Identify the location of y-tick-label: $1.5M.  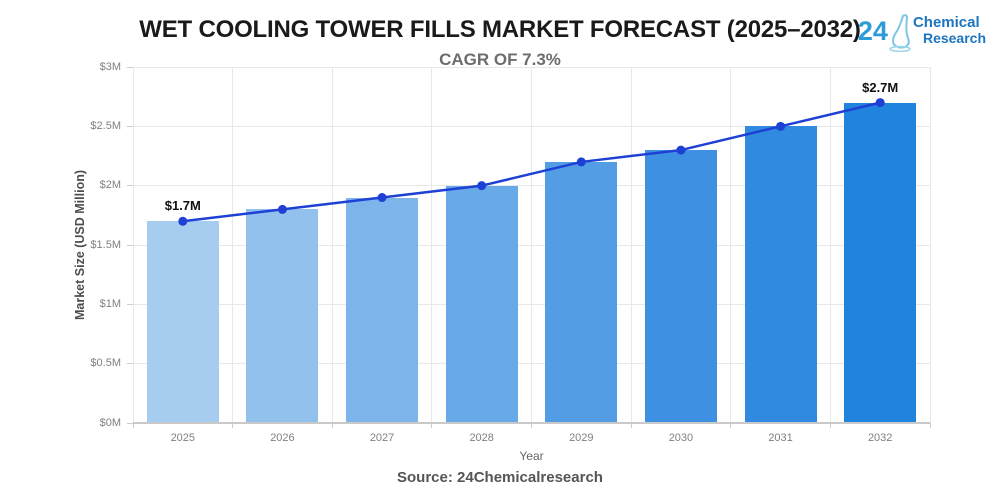
(105, 244).